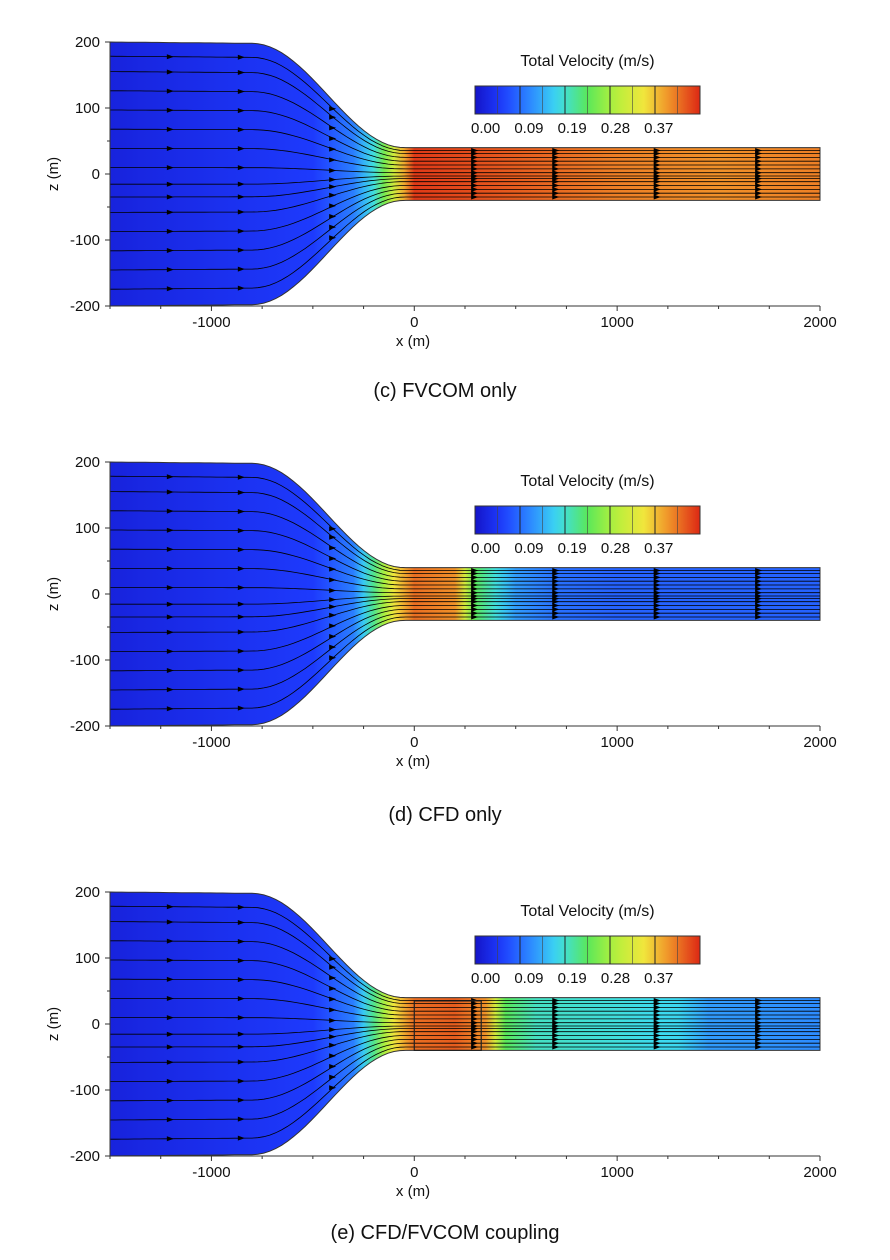 This screenshot has width=890, height=1260. What do you see at coordinates (616, 742) in the screenshot?
I see `x-tick-label: 1000` at bounding box center [616, 742].